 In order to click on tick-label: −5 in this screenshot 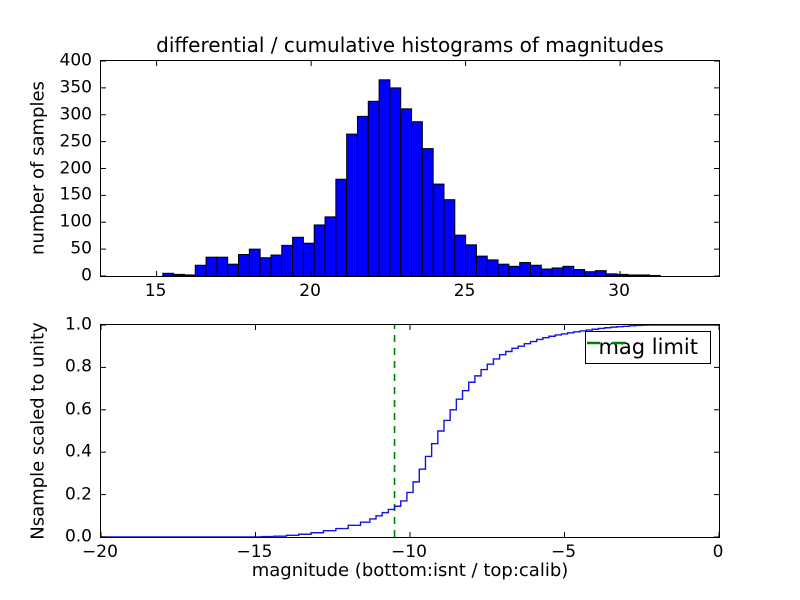, I will do `click(563, 552)`.